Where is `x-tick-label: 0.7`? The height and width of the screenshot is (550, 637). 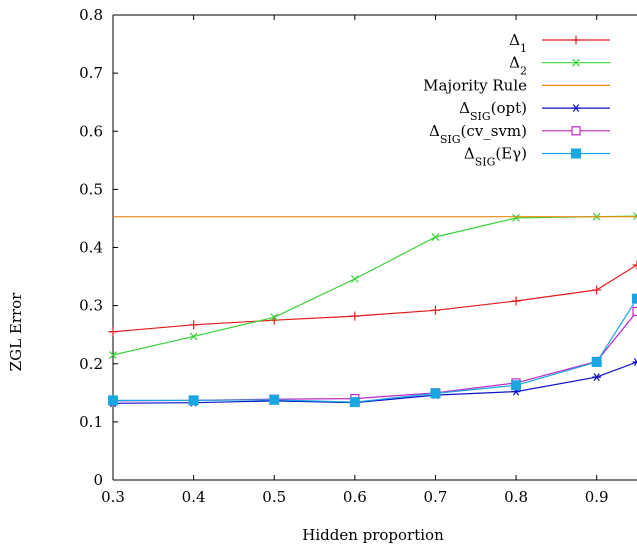 x-tick-label: 0.7 is located at coordinates (436, 497).